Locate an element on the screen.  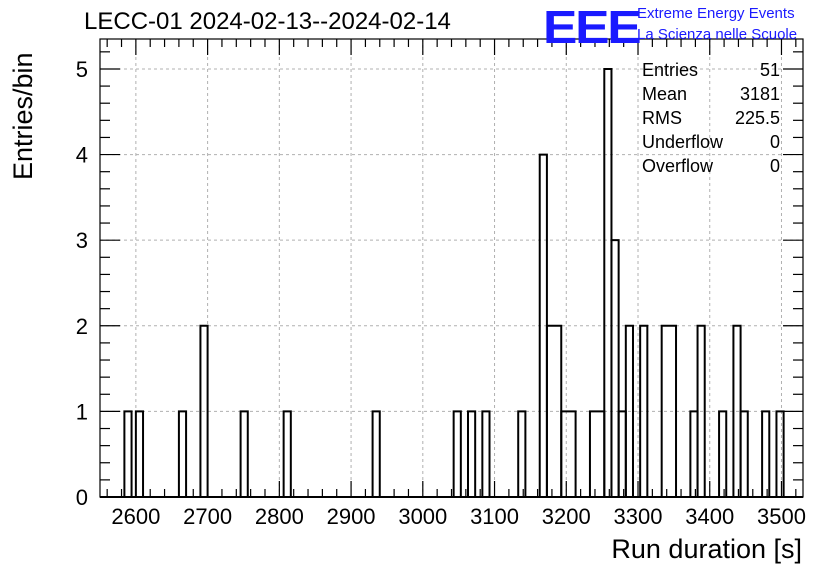
x-tick-label: 3200 is located at coordinates (566, 516).